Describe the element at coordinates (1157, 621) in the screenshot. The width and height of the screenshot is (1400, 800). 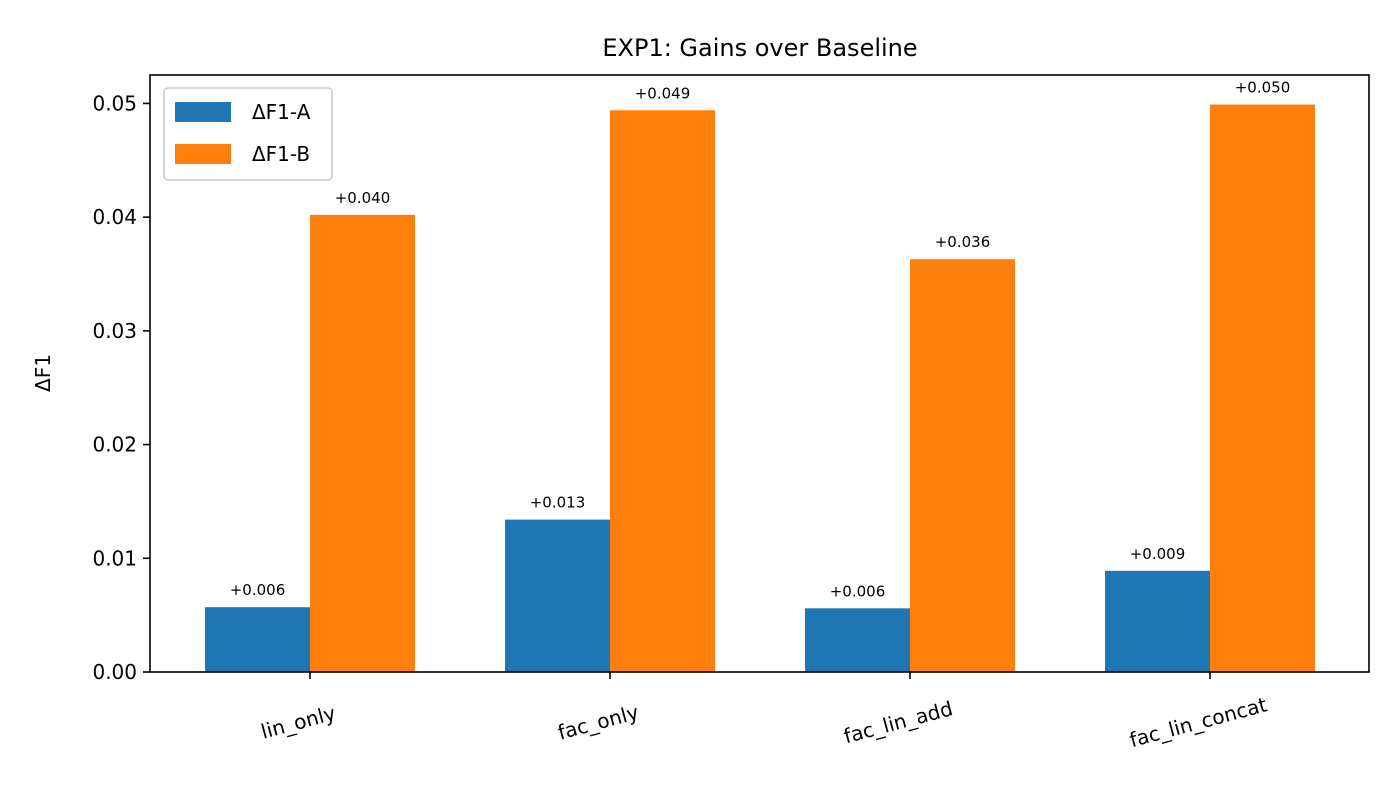
I see `bar-a-fac-lin-concat` at that location.